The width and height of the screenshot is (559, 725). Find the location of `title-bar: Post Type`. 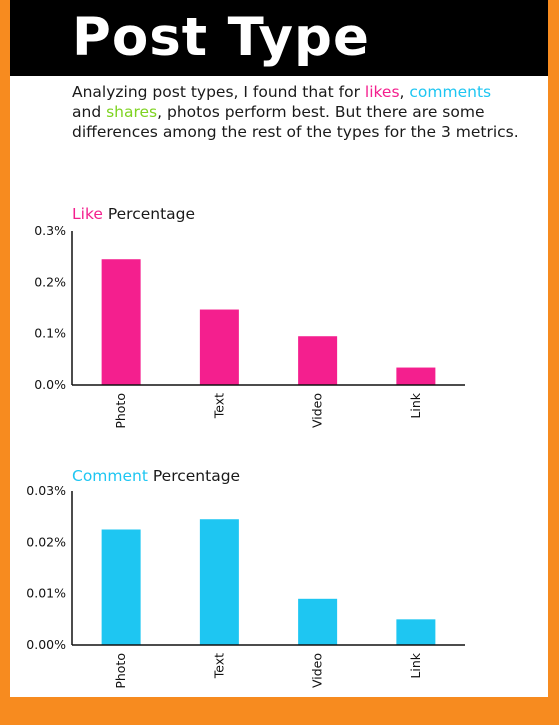

title-bar: Post Type is located at coordinates (279, 38).